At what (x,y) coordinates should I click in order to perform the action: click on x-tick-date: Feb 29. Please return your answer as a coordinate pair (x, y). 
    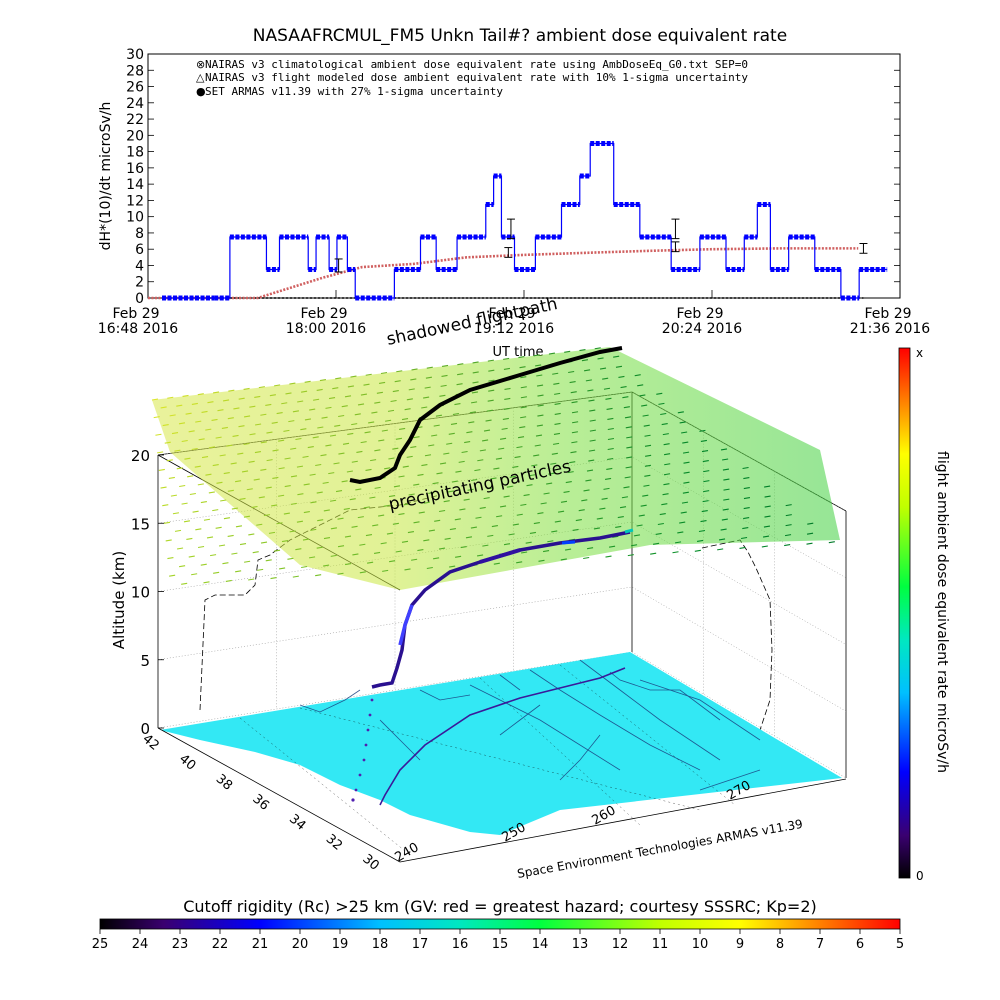
    Looking at the image, I should click on (887, 314).